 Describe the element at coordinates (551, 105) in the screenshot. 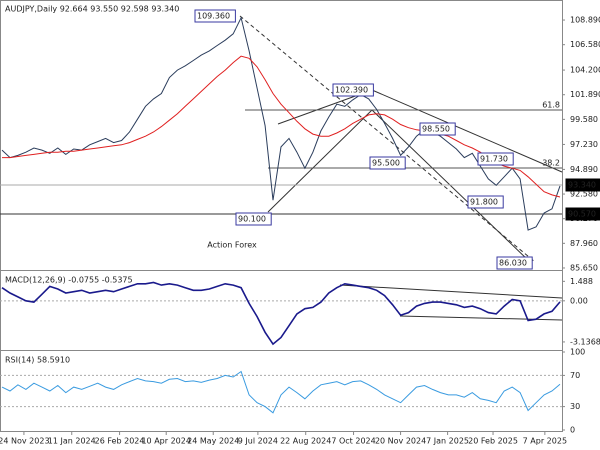

I see `fib-label: 61.8` at that location.